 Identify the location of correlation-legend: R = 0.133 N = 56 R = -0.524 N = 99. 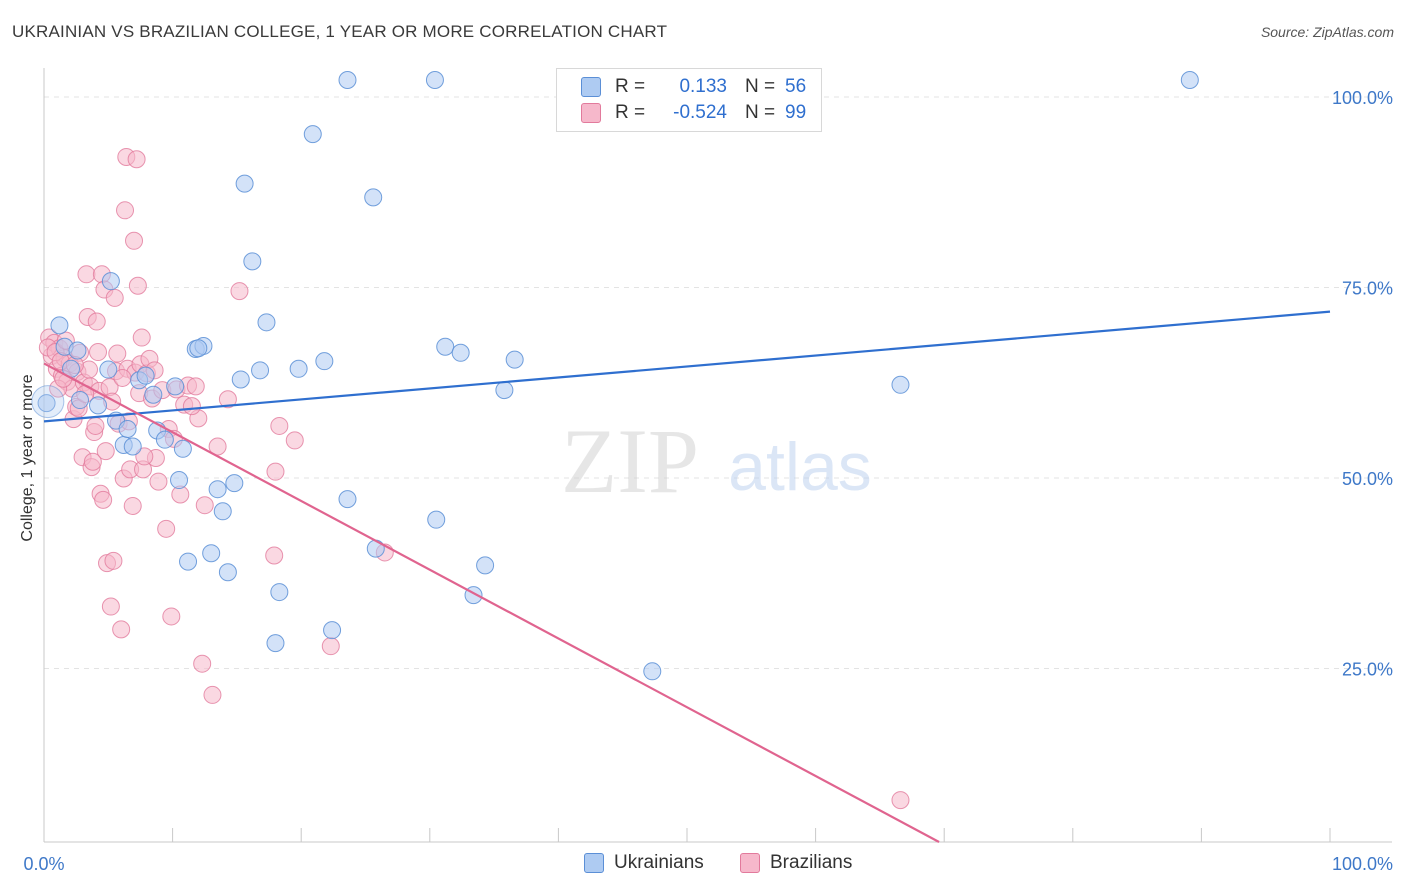
(689, 100).